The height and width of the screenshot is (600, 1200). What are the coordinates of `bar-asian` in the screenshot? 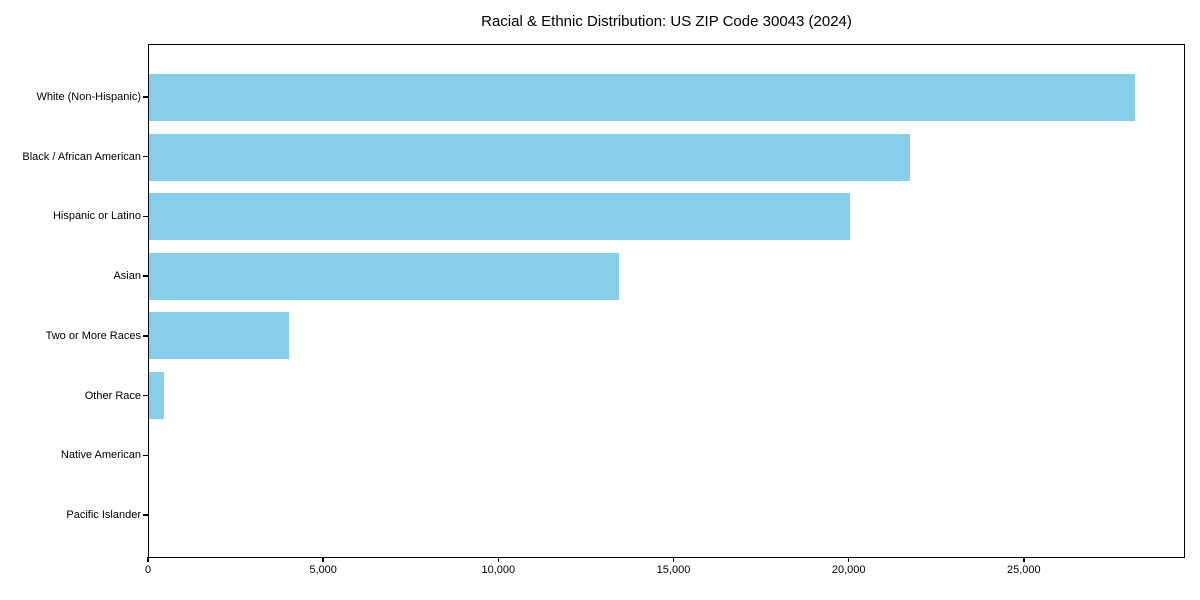 It's located at (384, 276).